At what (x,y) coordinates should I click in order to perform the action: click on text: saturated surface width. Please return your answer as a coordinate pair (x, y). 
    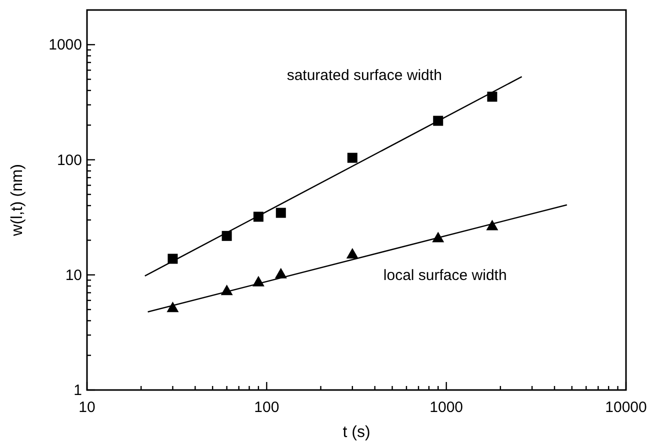
    Looking at the image, I should click on (364, 75).